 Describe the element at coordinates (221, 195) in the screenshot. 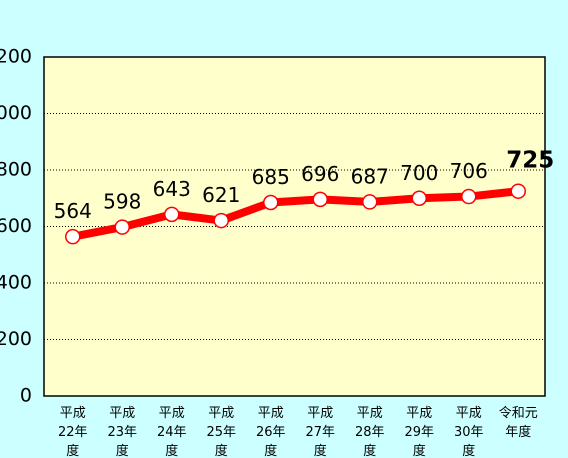

I see `data-label: 621` at that location.